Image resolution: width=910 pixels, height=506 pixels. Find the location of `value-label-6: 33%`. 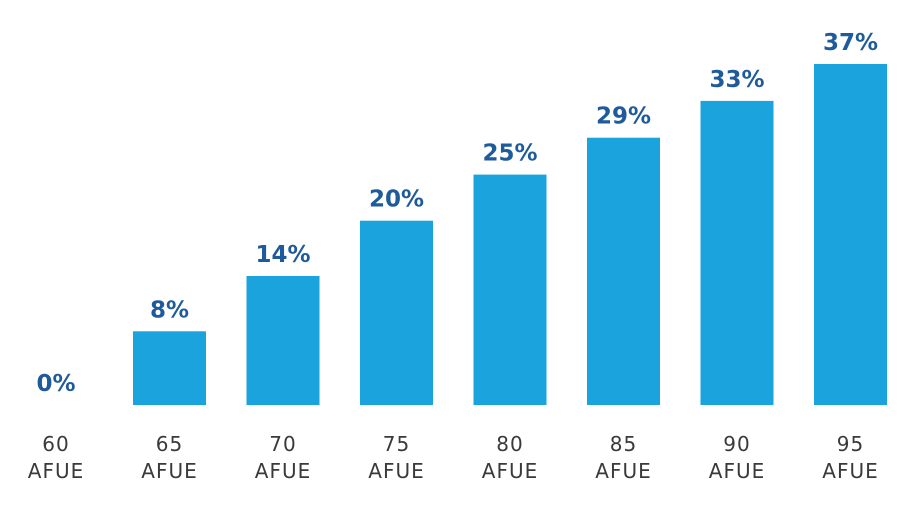

value-label-6: 33% is located at coordinates (736, 80).